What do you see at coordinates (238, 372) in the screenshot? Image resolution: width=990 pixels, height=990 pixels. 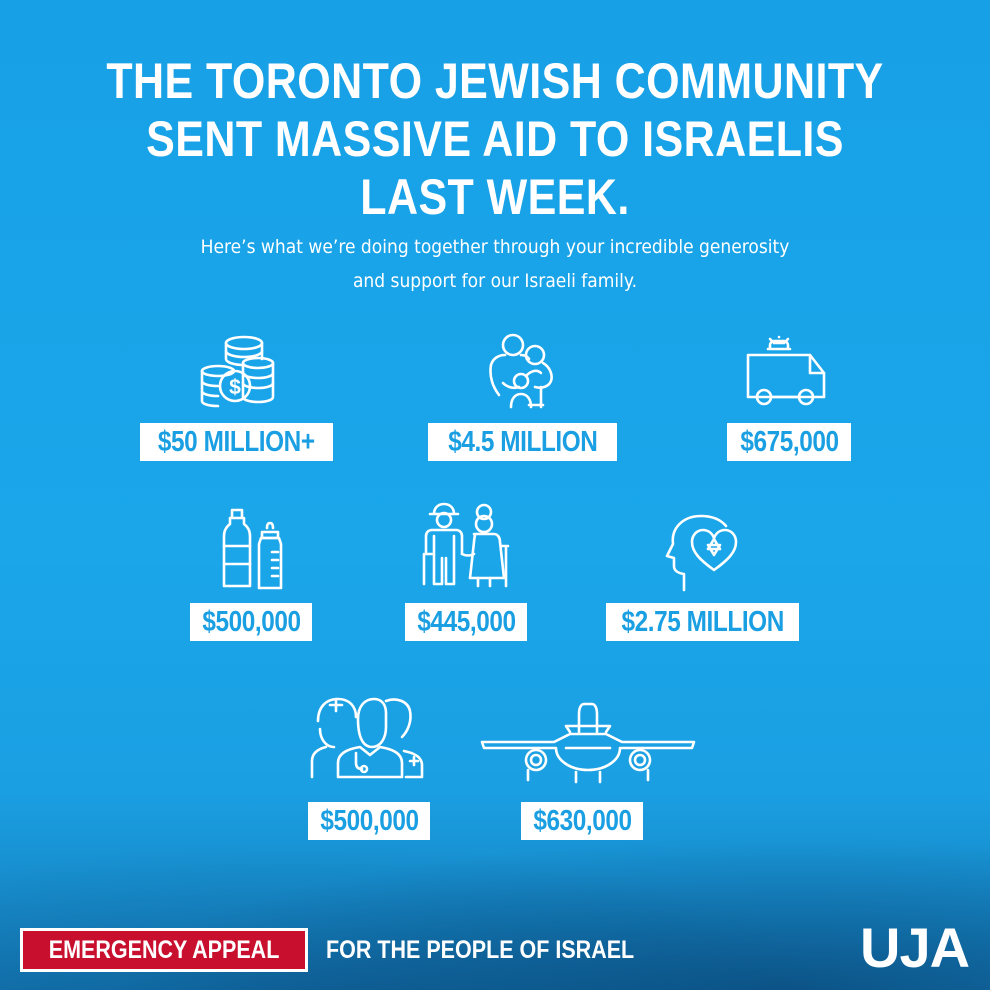 I see `coins-icon: $` at bounding box center [238, 372].